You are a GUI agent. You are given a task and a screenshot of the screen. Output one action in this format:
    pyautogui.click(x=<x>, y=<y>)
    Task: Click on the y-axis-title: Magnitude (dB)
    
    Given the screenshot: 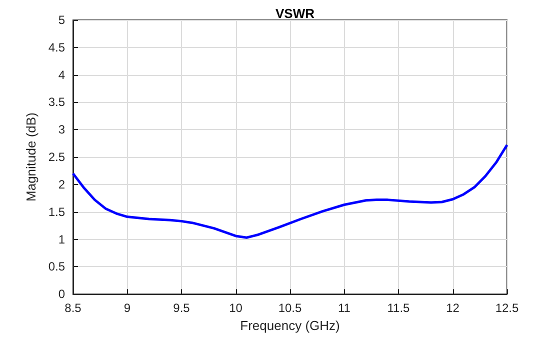 What is the action you would take?
    pyautogui.click(x=30, y=157)
    